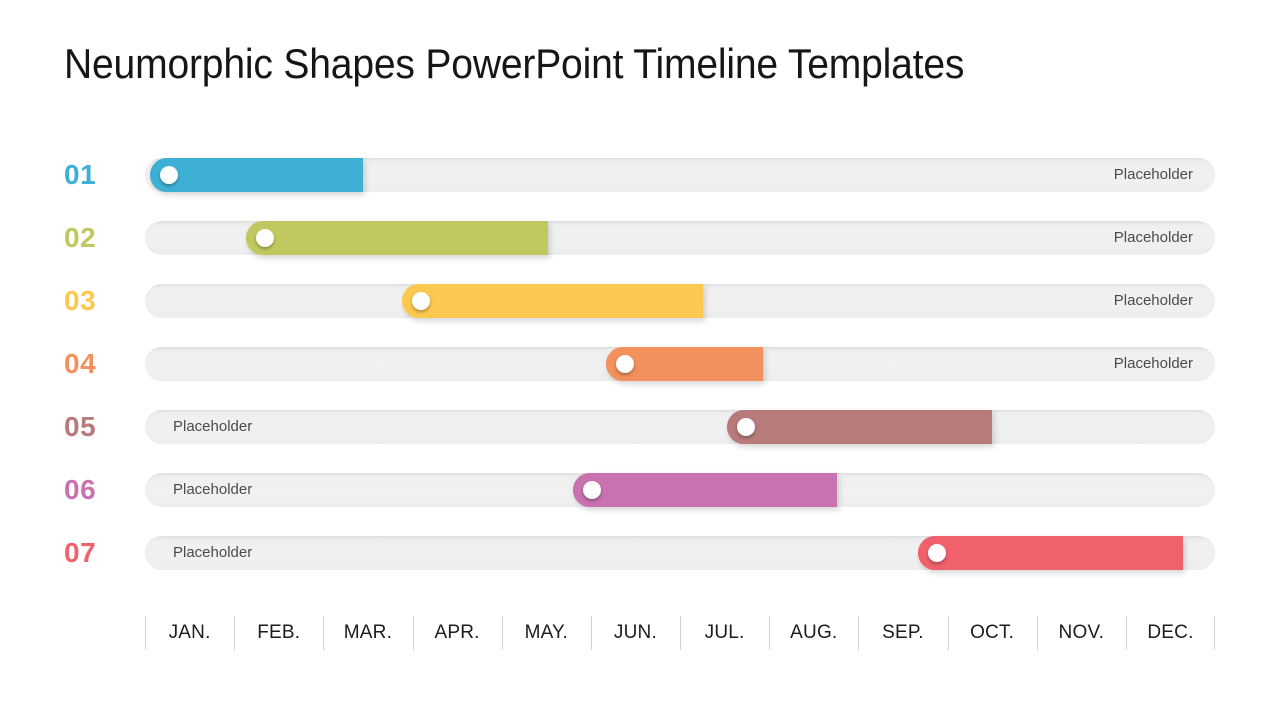 This screenshot has height=720, width=1280. Describe the element at coordinates (680, 427) in the screenshot. I see `timeline-track: Placeholder` at that location.